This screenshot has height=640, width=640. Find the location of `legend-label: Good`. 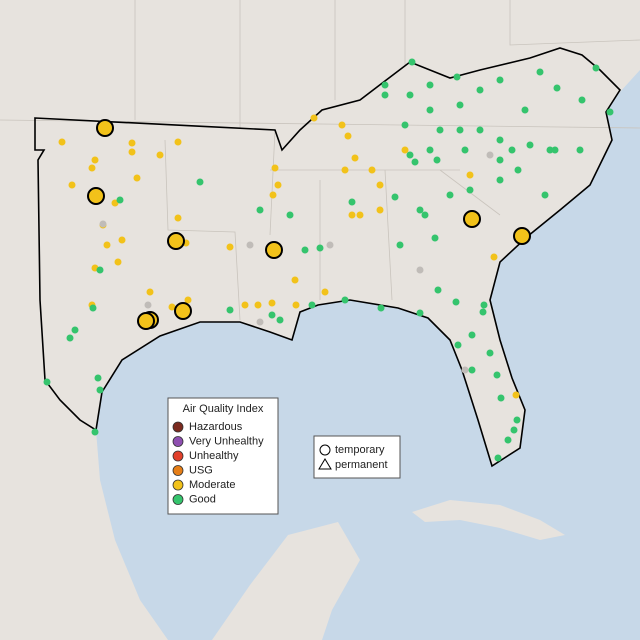

legend-label: Good is located at coordinates (202, 499).